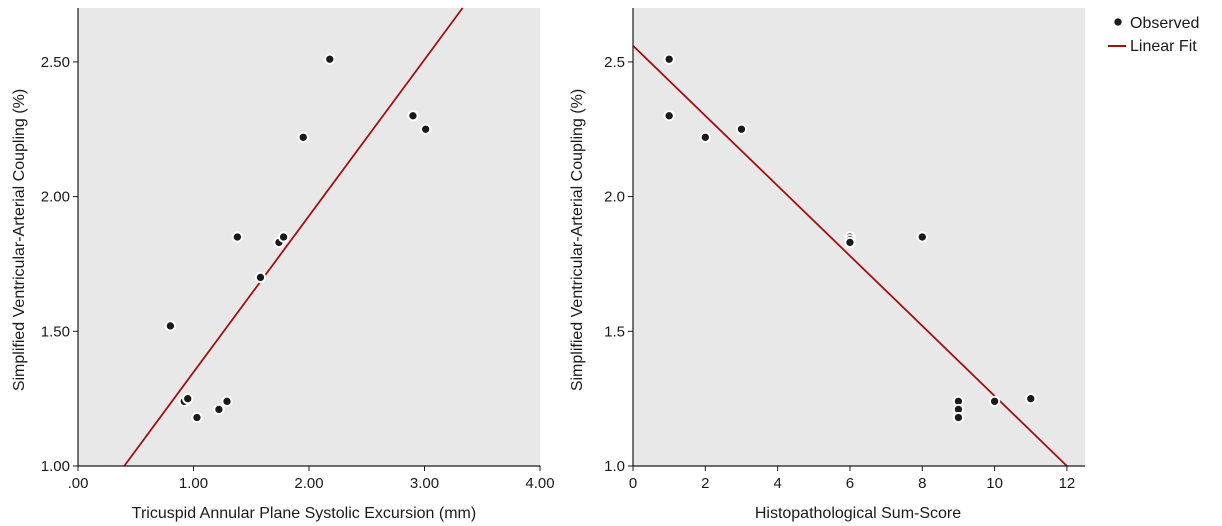  I want to click on x-tick-label-left: 1.00, so click(193, 483).